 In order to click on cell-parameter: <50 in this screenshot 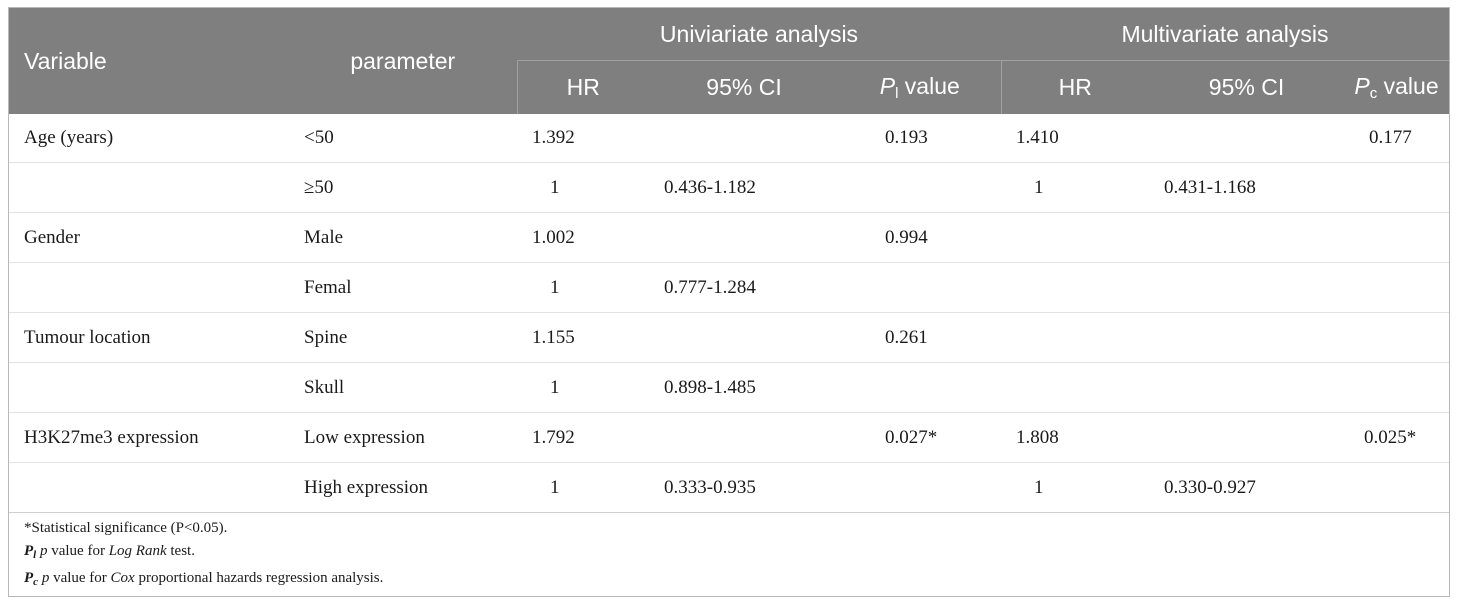, I will do `click(403, 138)`.